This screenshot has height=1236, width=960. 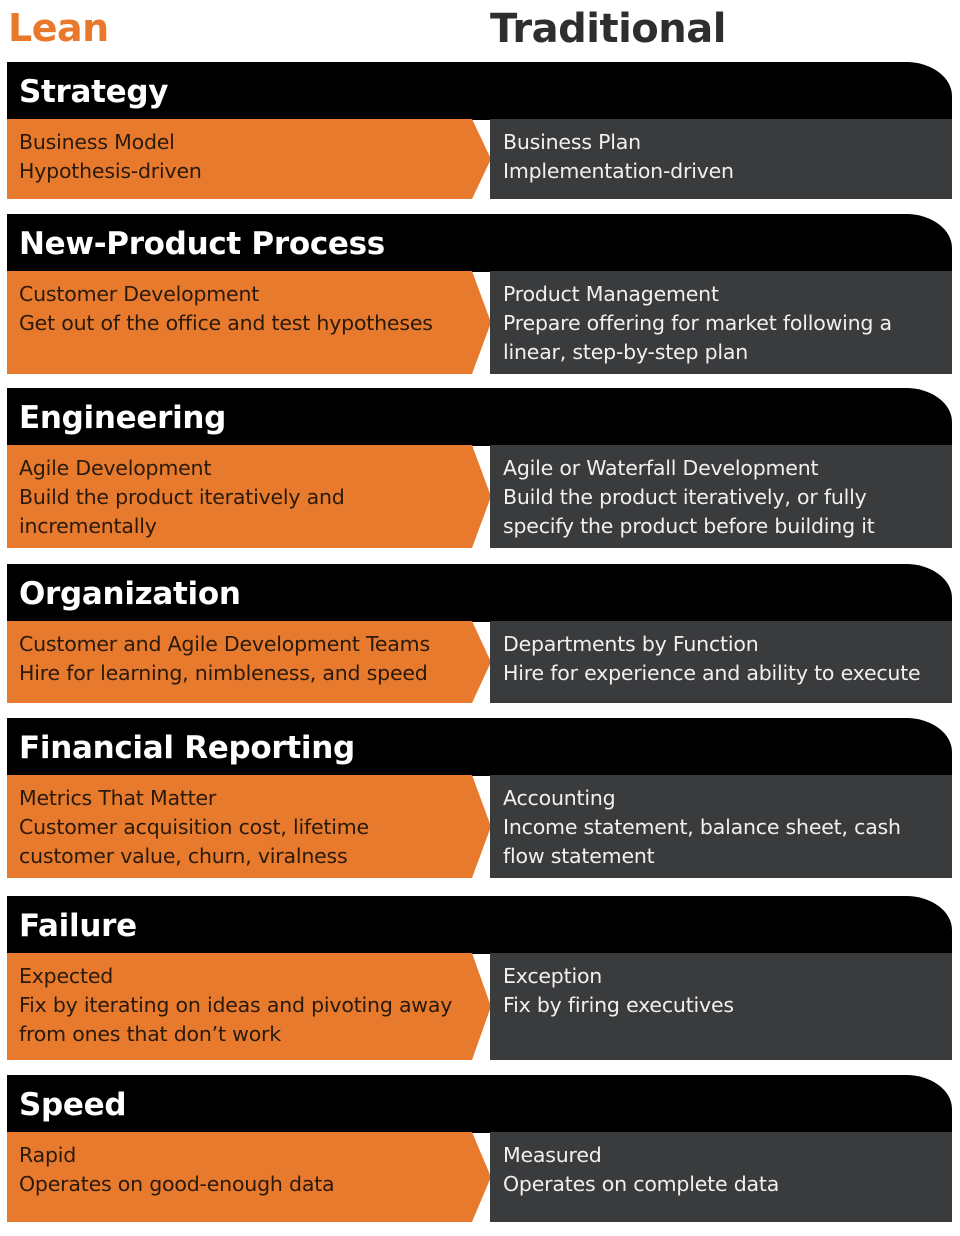 What do you see at coordinates (479, 593) in the screenshot?
I see `section-header-band: Organization` at bounding box center [479, 593].